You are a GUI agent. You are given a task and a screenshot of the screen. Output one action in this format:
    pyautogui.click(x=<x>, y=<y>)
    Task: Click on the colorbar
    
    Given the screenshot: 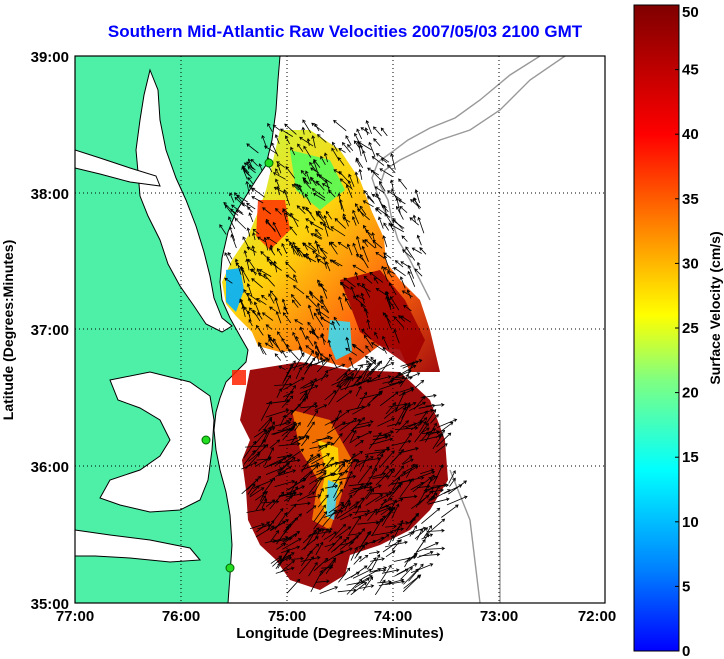 What is the action you would take?
    pyautogui.click(x=656, y=328)
    